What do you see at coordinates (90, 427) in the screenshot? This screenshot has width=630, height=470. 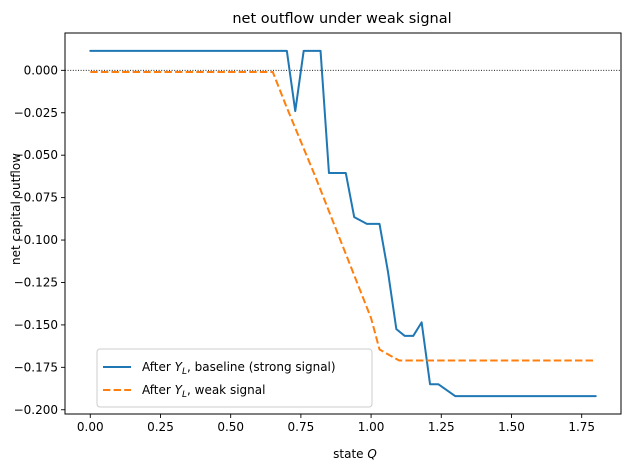 I see `x-tick-label: 0.00` at bounding box center [90, 427].